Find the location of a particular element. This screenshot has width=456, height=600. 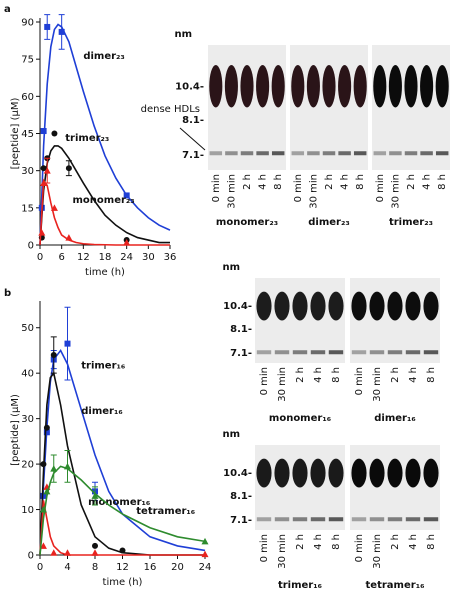

series-label: trimer₂₃ is located at coordinates (87, 138).